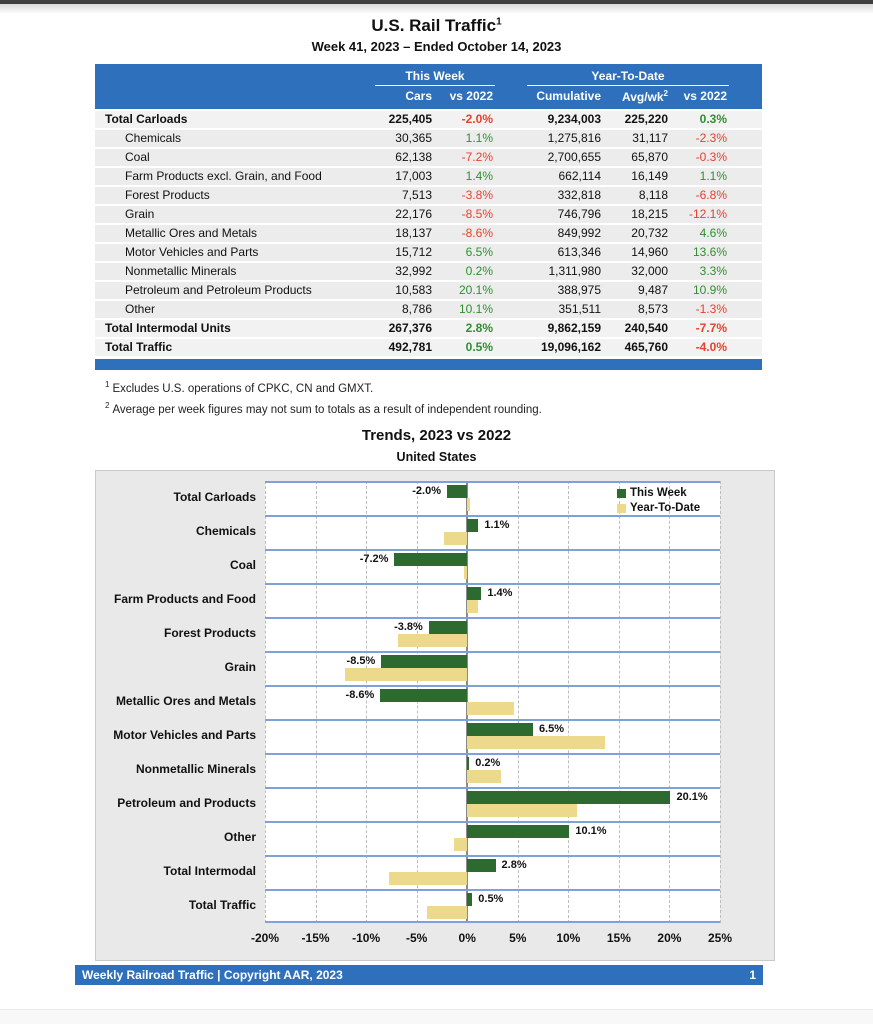 The height and width of the screenshot is (1024, 873). I want to click on chart-category-label: Coal, so click(242, 565).